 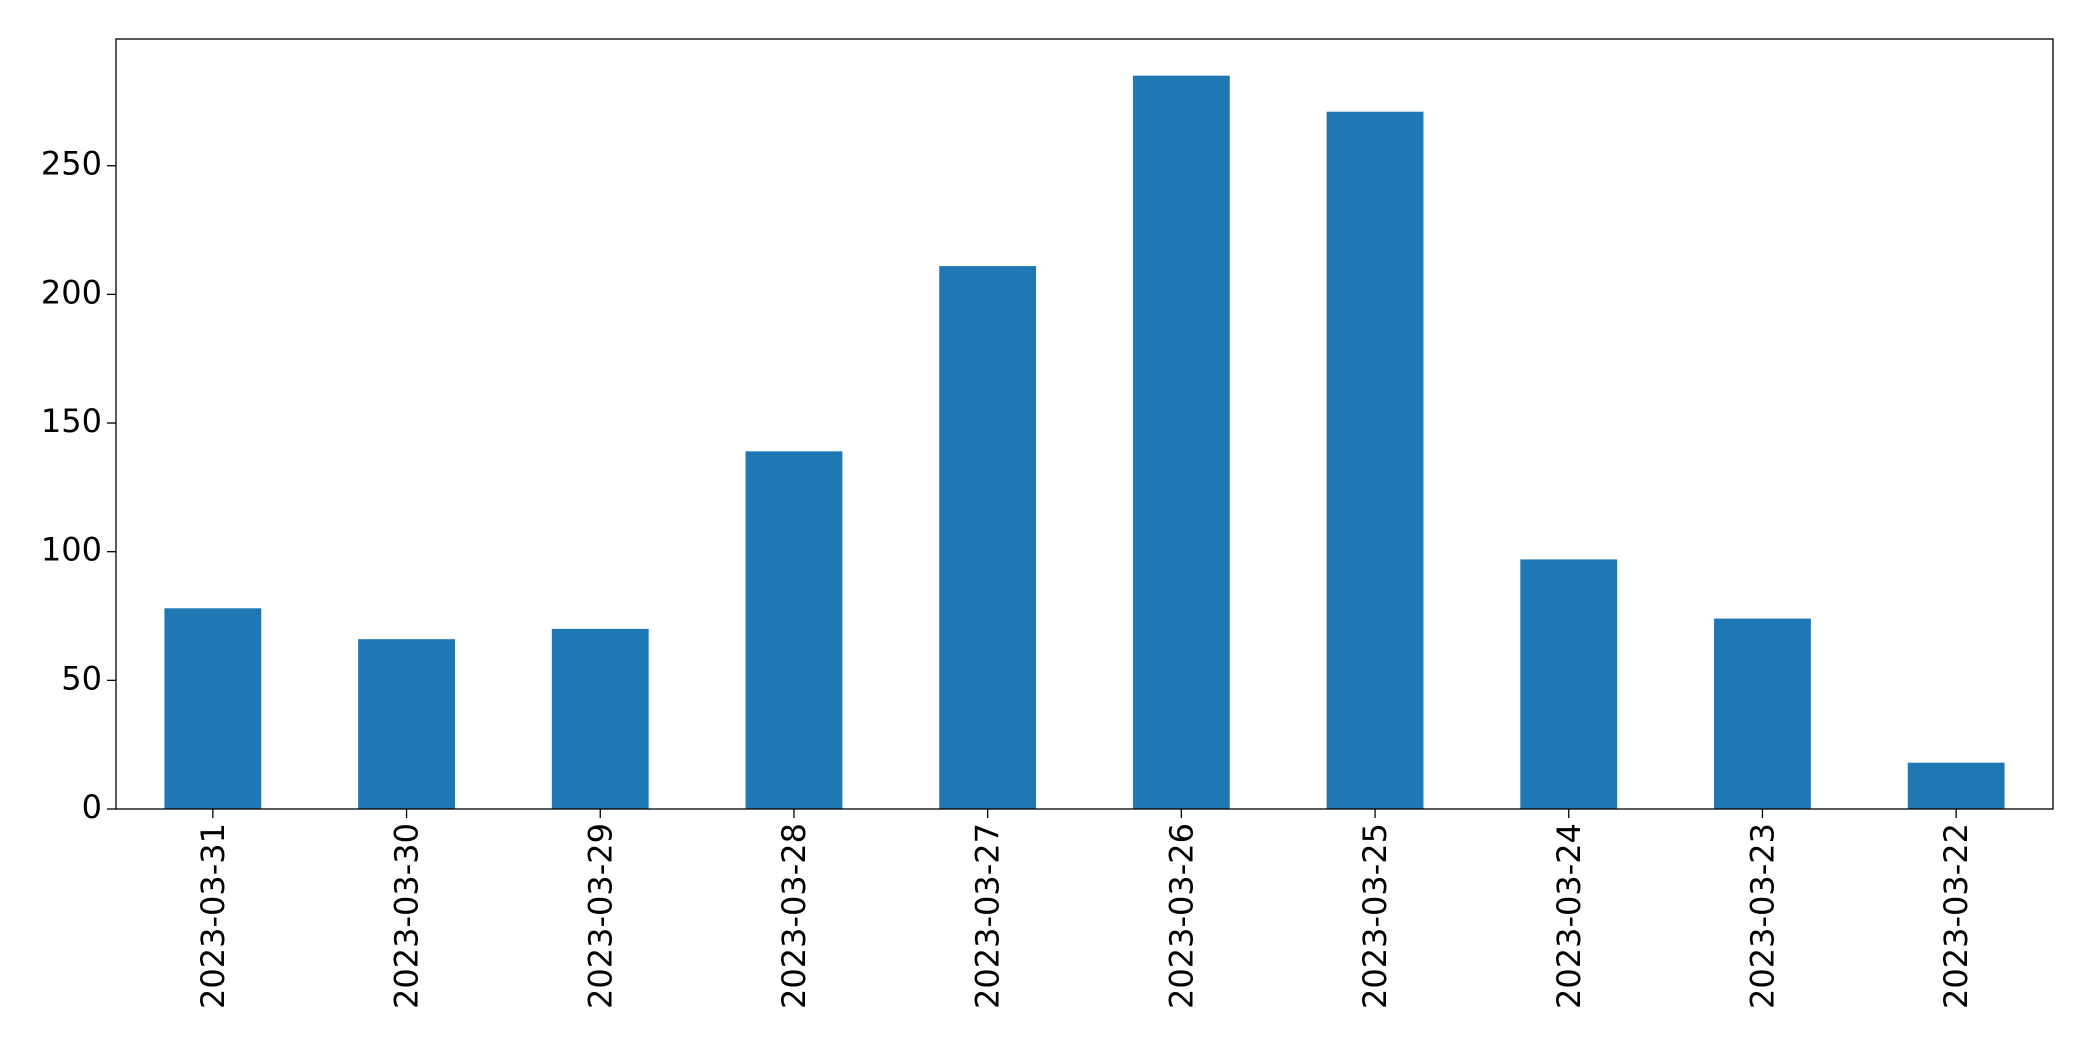 I want to click on x-tick-label: 2023-03-25, so click(x=1375, y=916).